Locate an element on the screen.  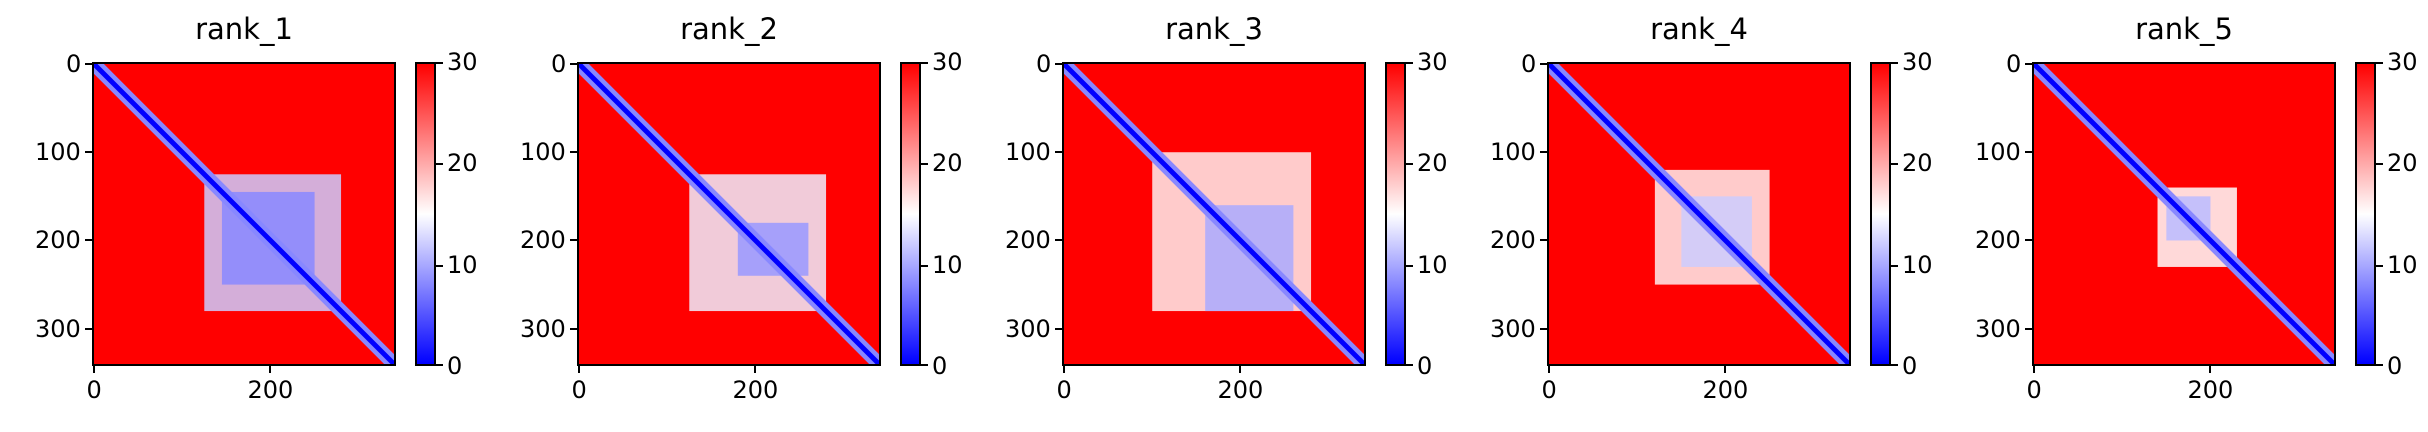
panel-title: rank_2 is located at coordinates (729, 29).